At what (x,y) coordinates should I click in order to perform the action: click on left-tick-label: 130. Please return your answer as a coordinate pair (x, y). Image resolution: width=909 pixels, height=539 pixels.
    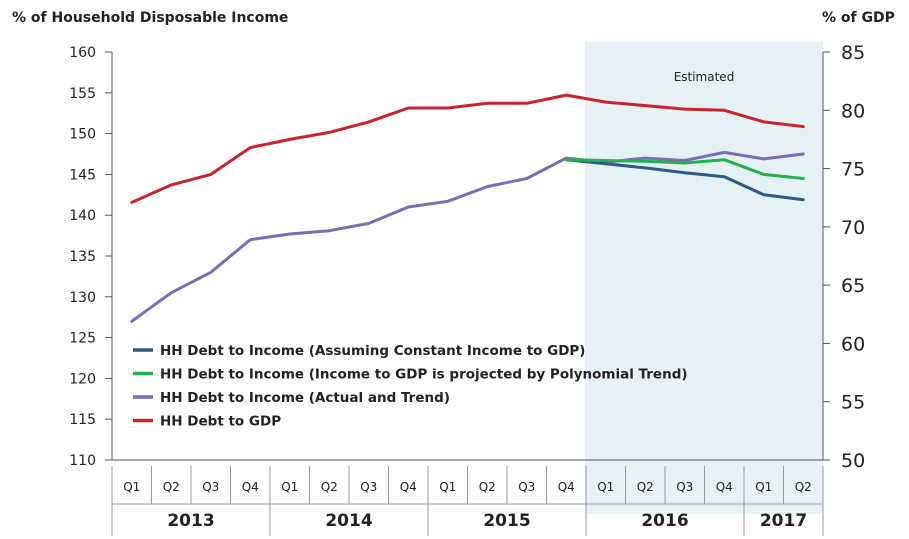
    Looking at the image, I should click on (82, 298).